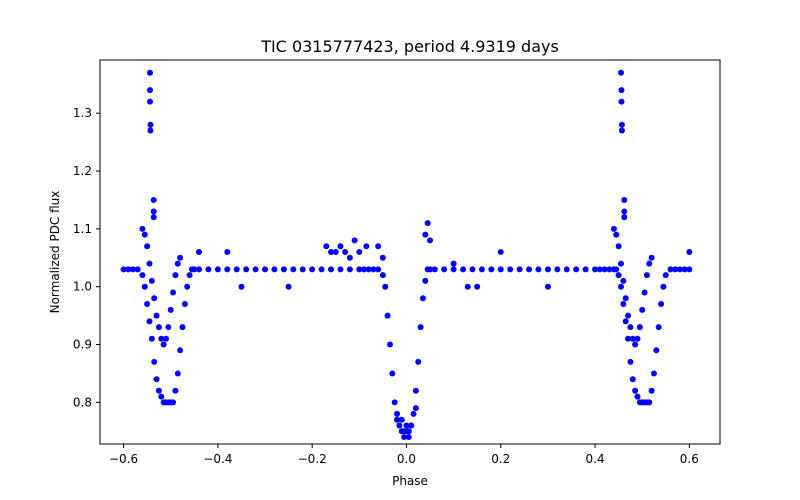 The image size is (800, 500). Describe the element at coordinates (217, 459) in the screenshot. I see `x-tick-label: −0.4` at that location.